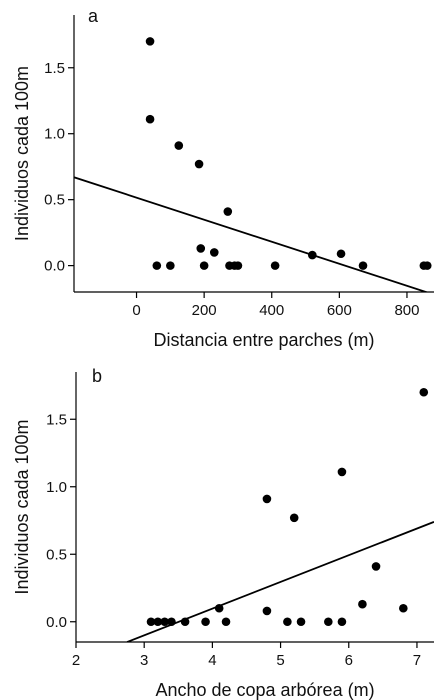 This screenshot has width=434, height=700. Describe the element at coordinates (204, 310) in the screenshot. I see `x-tick-label: 200` at that location.